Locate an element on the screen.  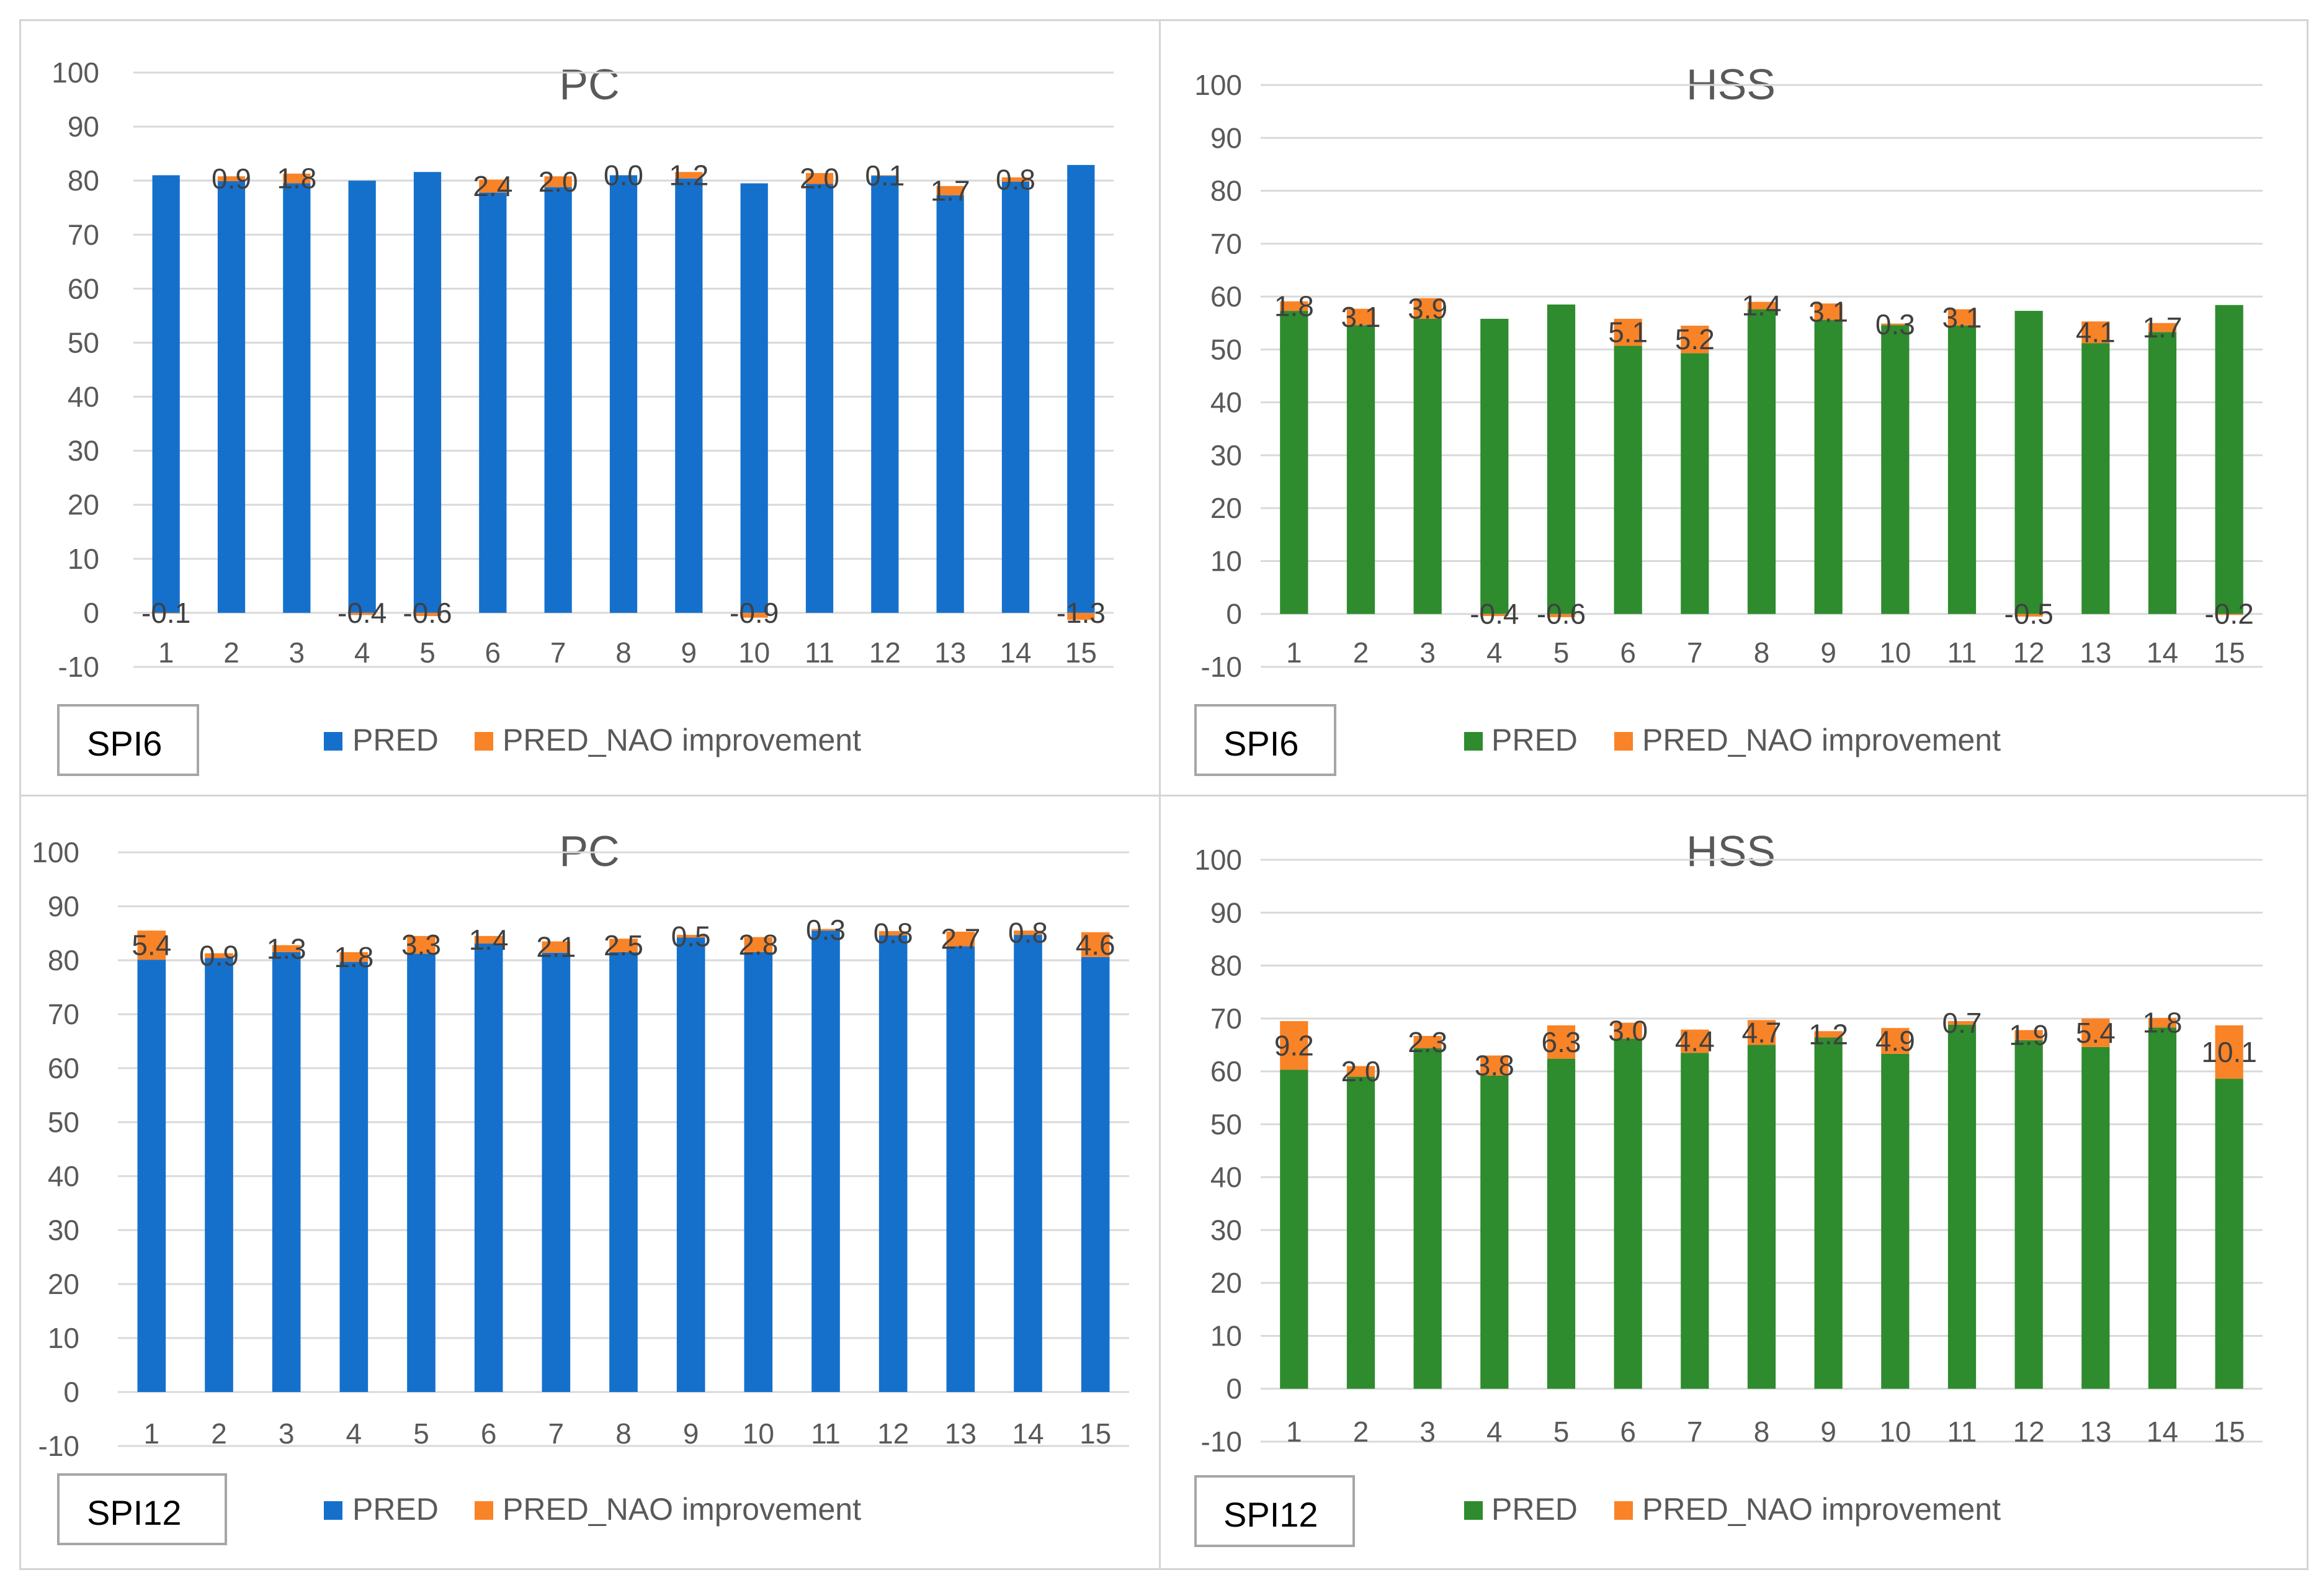
data-label-improvement: 1.2 is located at coordinates (689, 175).